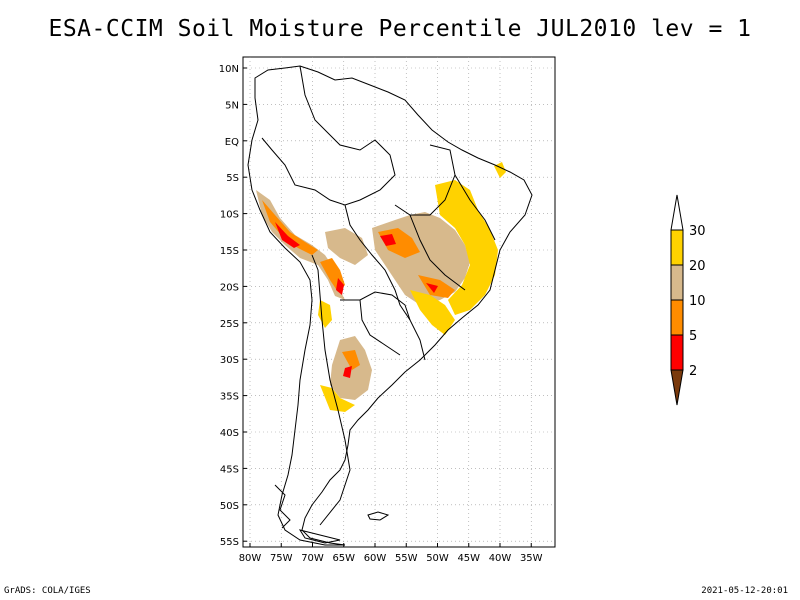 This screenshot has width=800, height=600. Describe the element at coordinates (677, 212) in the screenshot. I see `legend-top-arrow` at that location.